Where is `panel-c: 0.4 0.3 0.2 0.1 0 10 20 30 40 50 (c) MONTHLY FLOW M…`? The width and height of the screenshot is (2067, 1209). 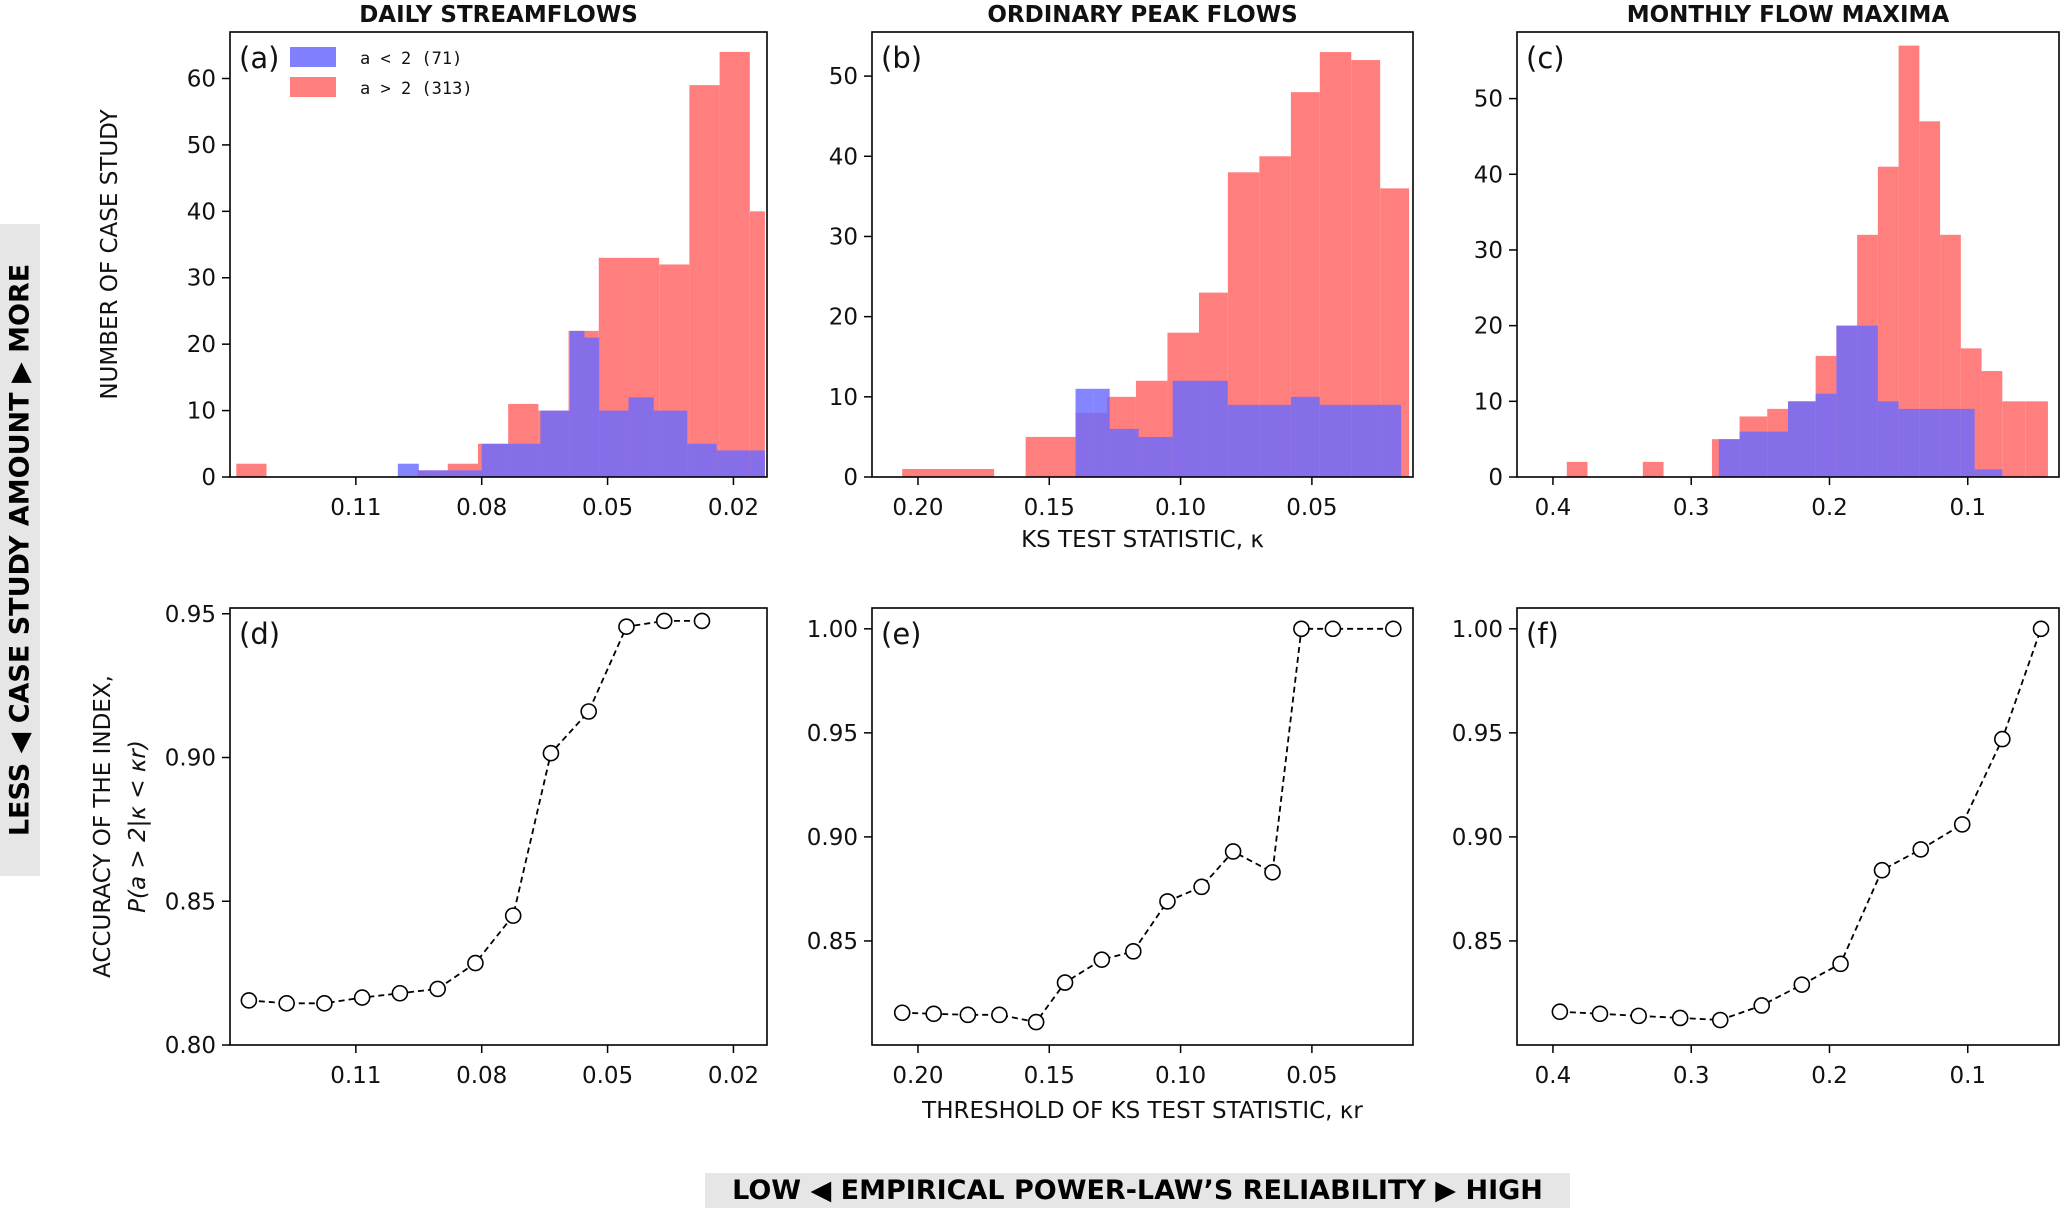
panel-c: 0.4 0.3 0.2 0.1 0 10 20 30 40 50 (c) MONTHLY FLOW M… is located at coordinates (1767, 261).